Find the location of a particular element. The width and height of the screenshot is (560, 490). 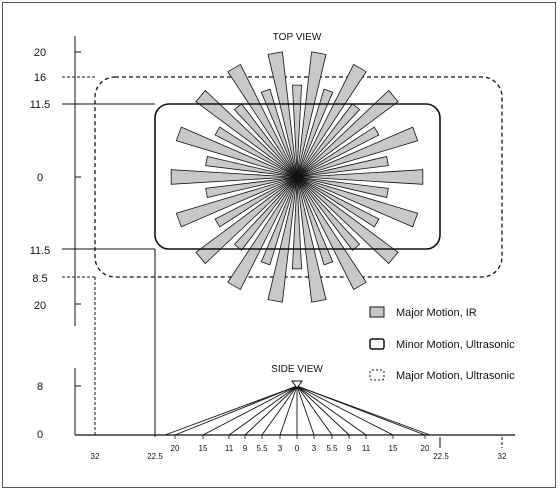

top-y-label-0: 0 is located at coordinates (40, 178).